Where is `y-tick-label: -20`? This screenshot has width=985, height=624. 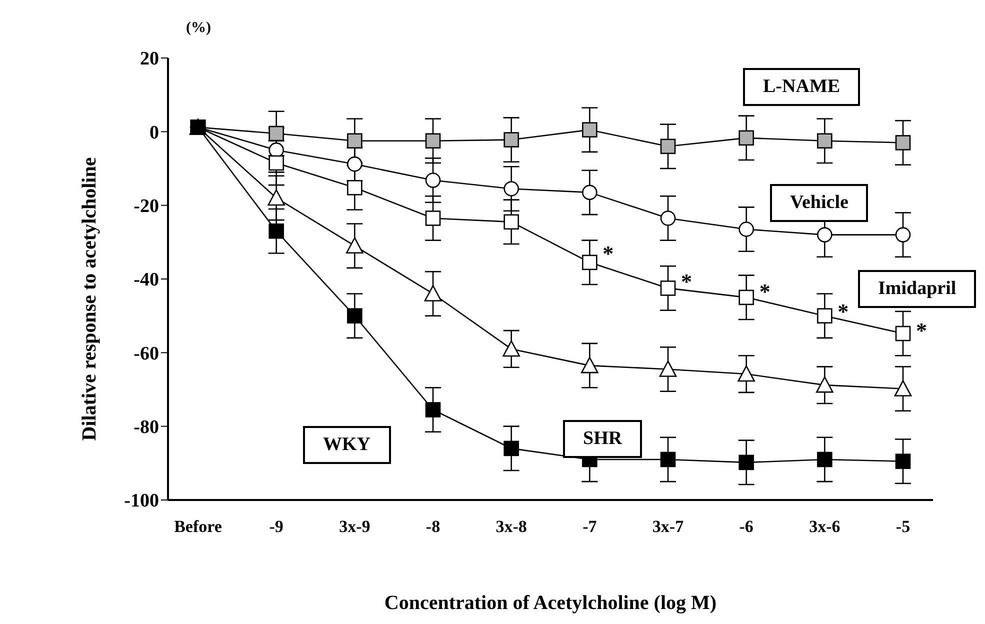
y-tick-label: -20 is located at coordinates (146, 207).